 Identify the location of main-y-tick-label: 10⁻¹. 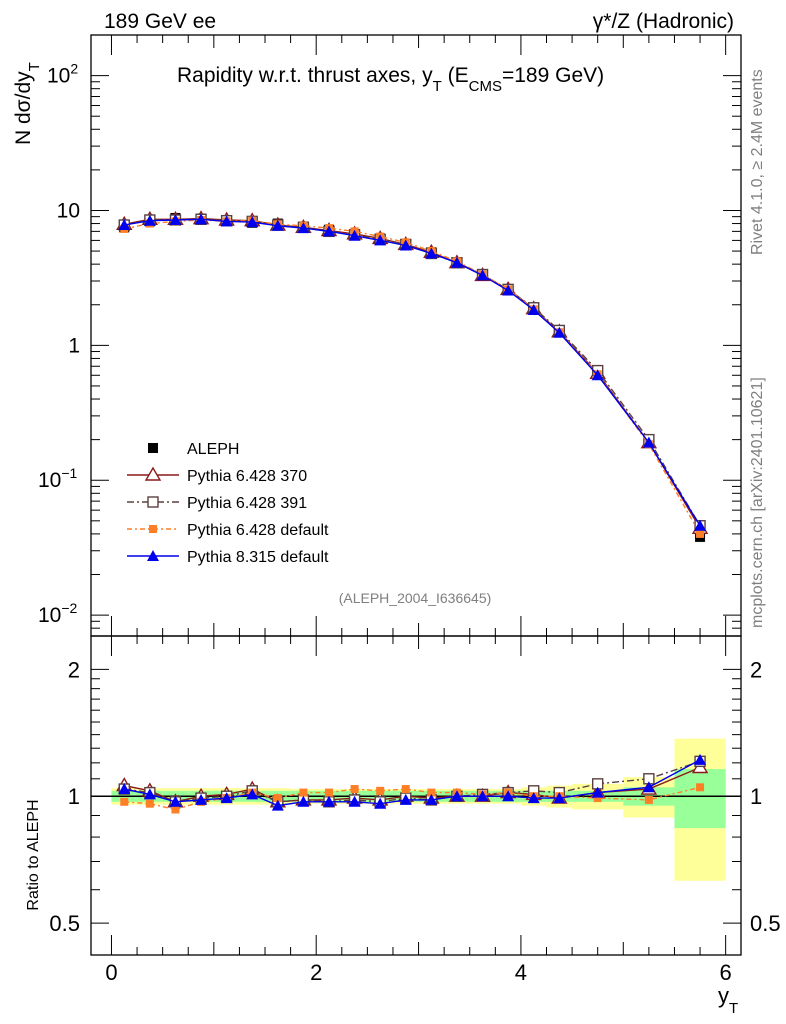
(58, 478).